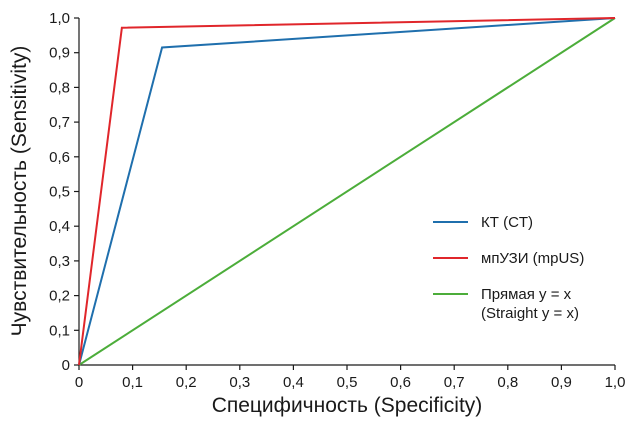 This screenshot has height=423, width=628. I want to click on y-tick-label: 0,9, so click(59, 53).